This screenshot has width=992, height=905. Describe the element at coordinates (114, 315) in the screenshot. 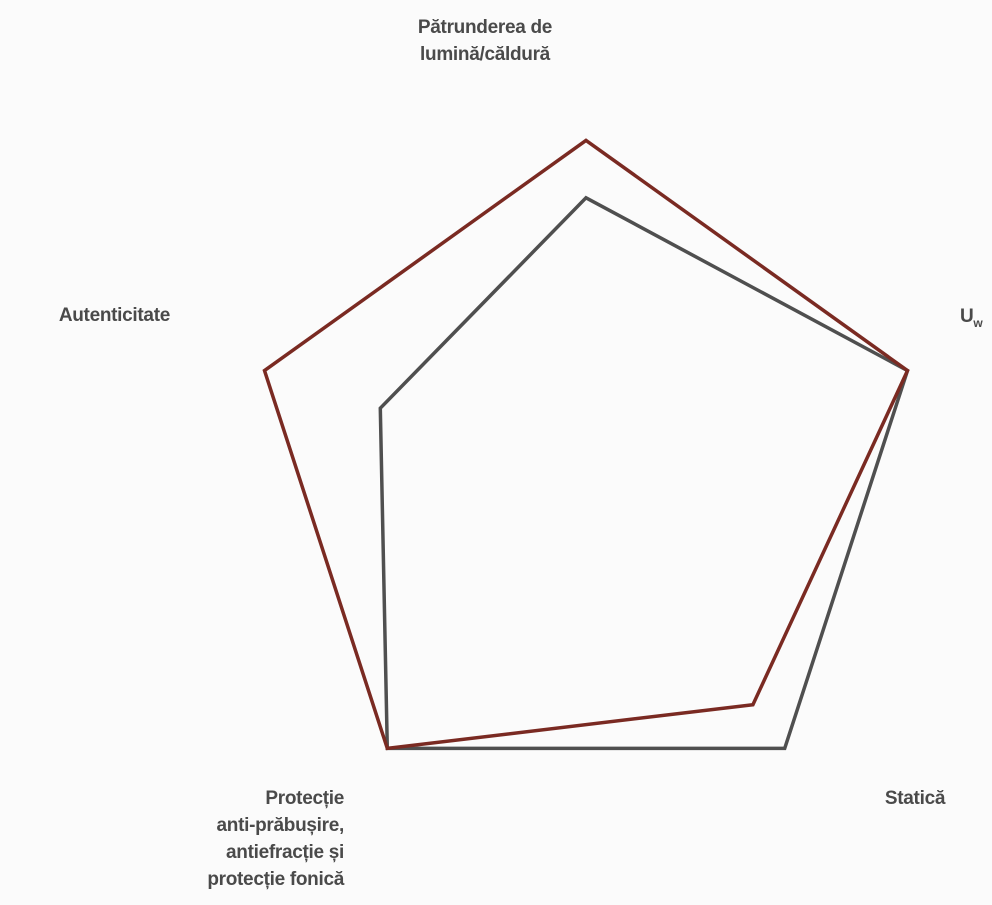

I see `axis-label-line: Autenticitate` at that location.